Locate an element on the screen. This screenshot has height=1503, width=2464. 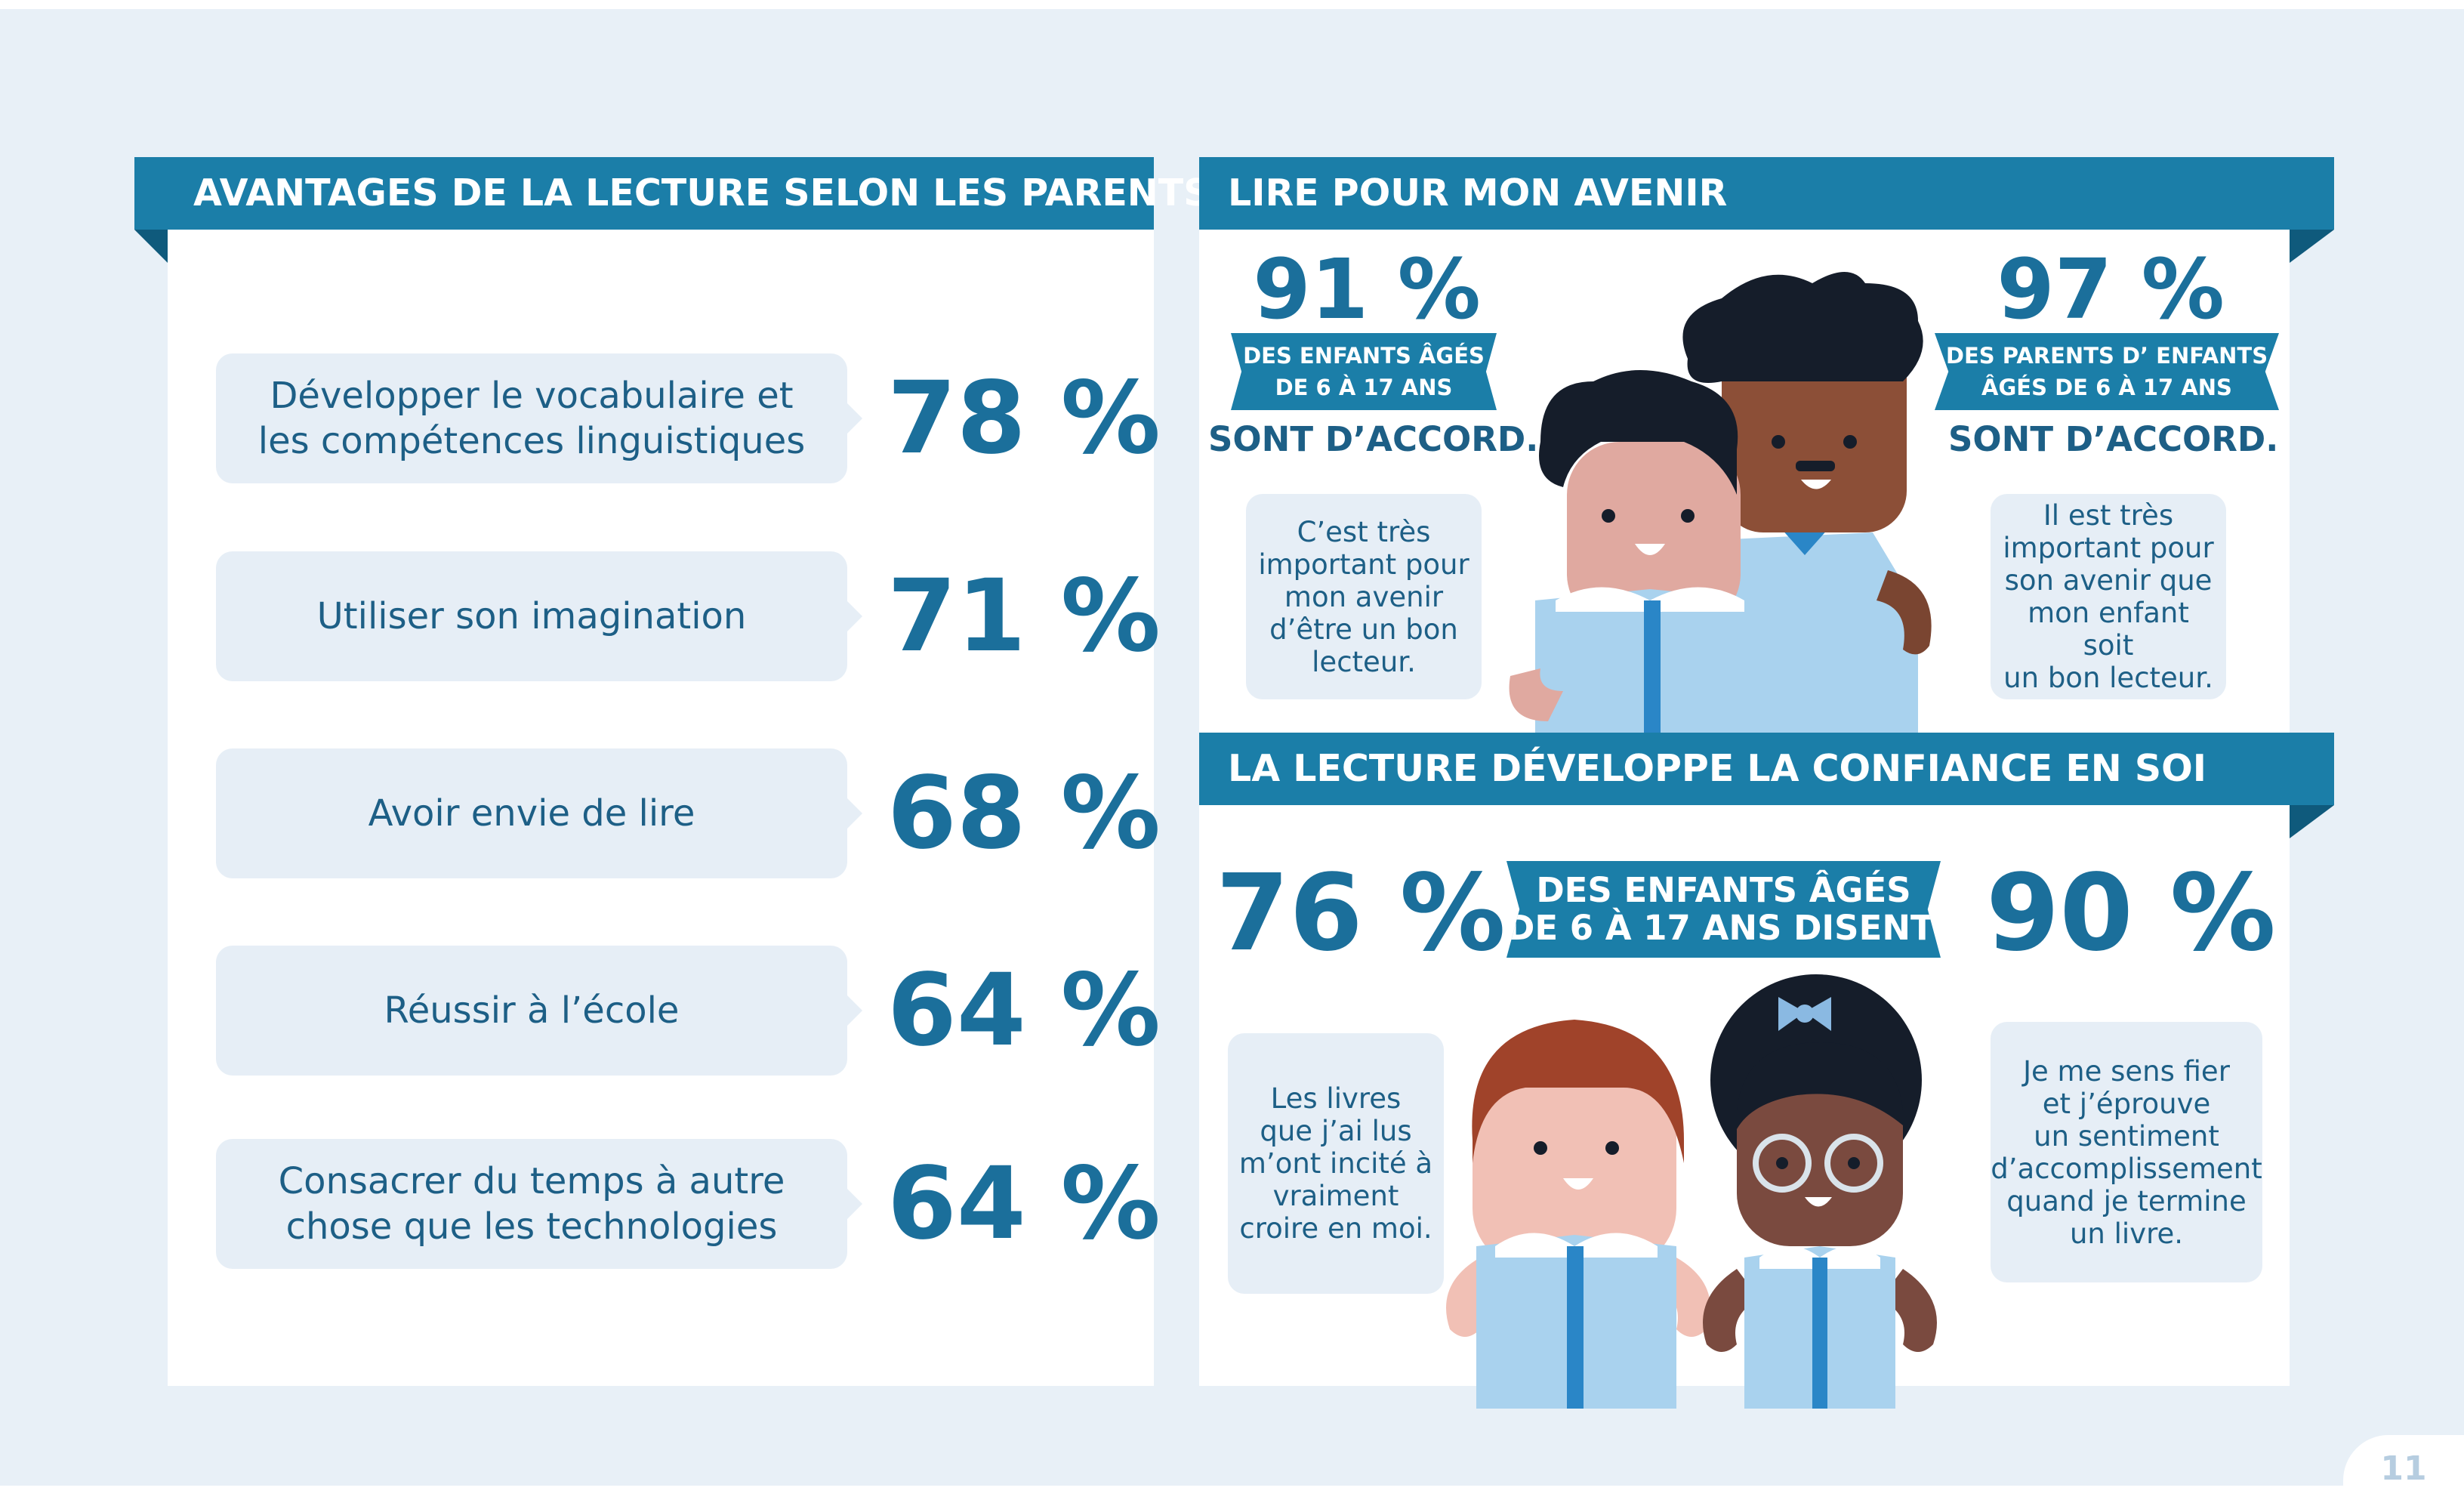
future-title: LIRE POUR MON AVENIR is located at coordinates (1766, 193).